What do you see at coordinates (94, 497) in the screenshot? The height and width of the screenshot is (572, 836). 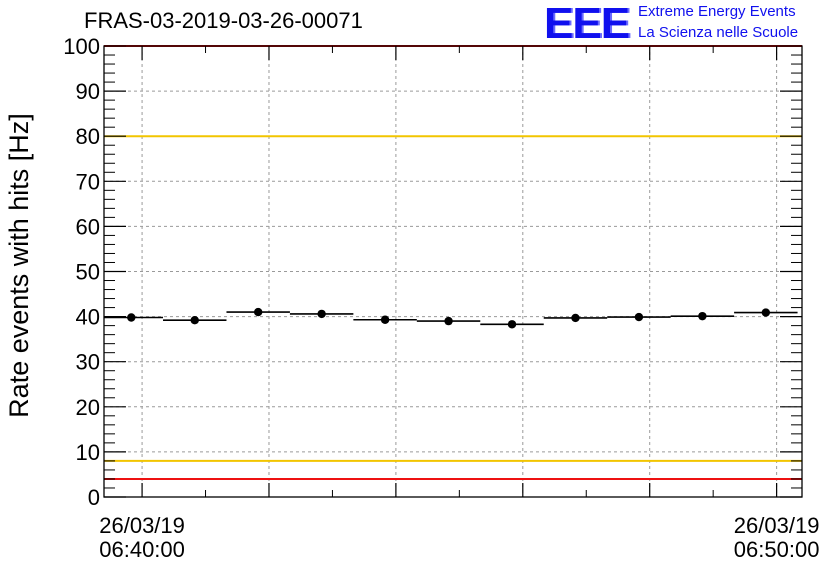 I see `y-tick-label: 0` at bounding box center [94, 497].